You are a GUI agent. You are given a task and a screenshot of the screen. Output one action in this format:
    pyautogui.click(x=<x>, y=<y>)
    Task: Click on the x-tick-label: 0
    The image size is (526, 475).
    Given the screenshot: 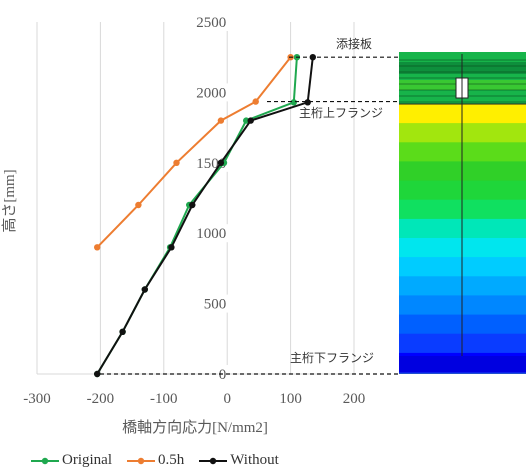 What is the action you would take?
    pyautogui.click(x=227, y=399)
    